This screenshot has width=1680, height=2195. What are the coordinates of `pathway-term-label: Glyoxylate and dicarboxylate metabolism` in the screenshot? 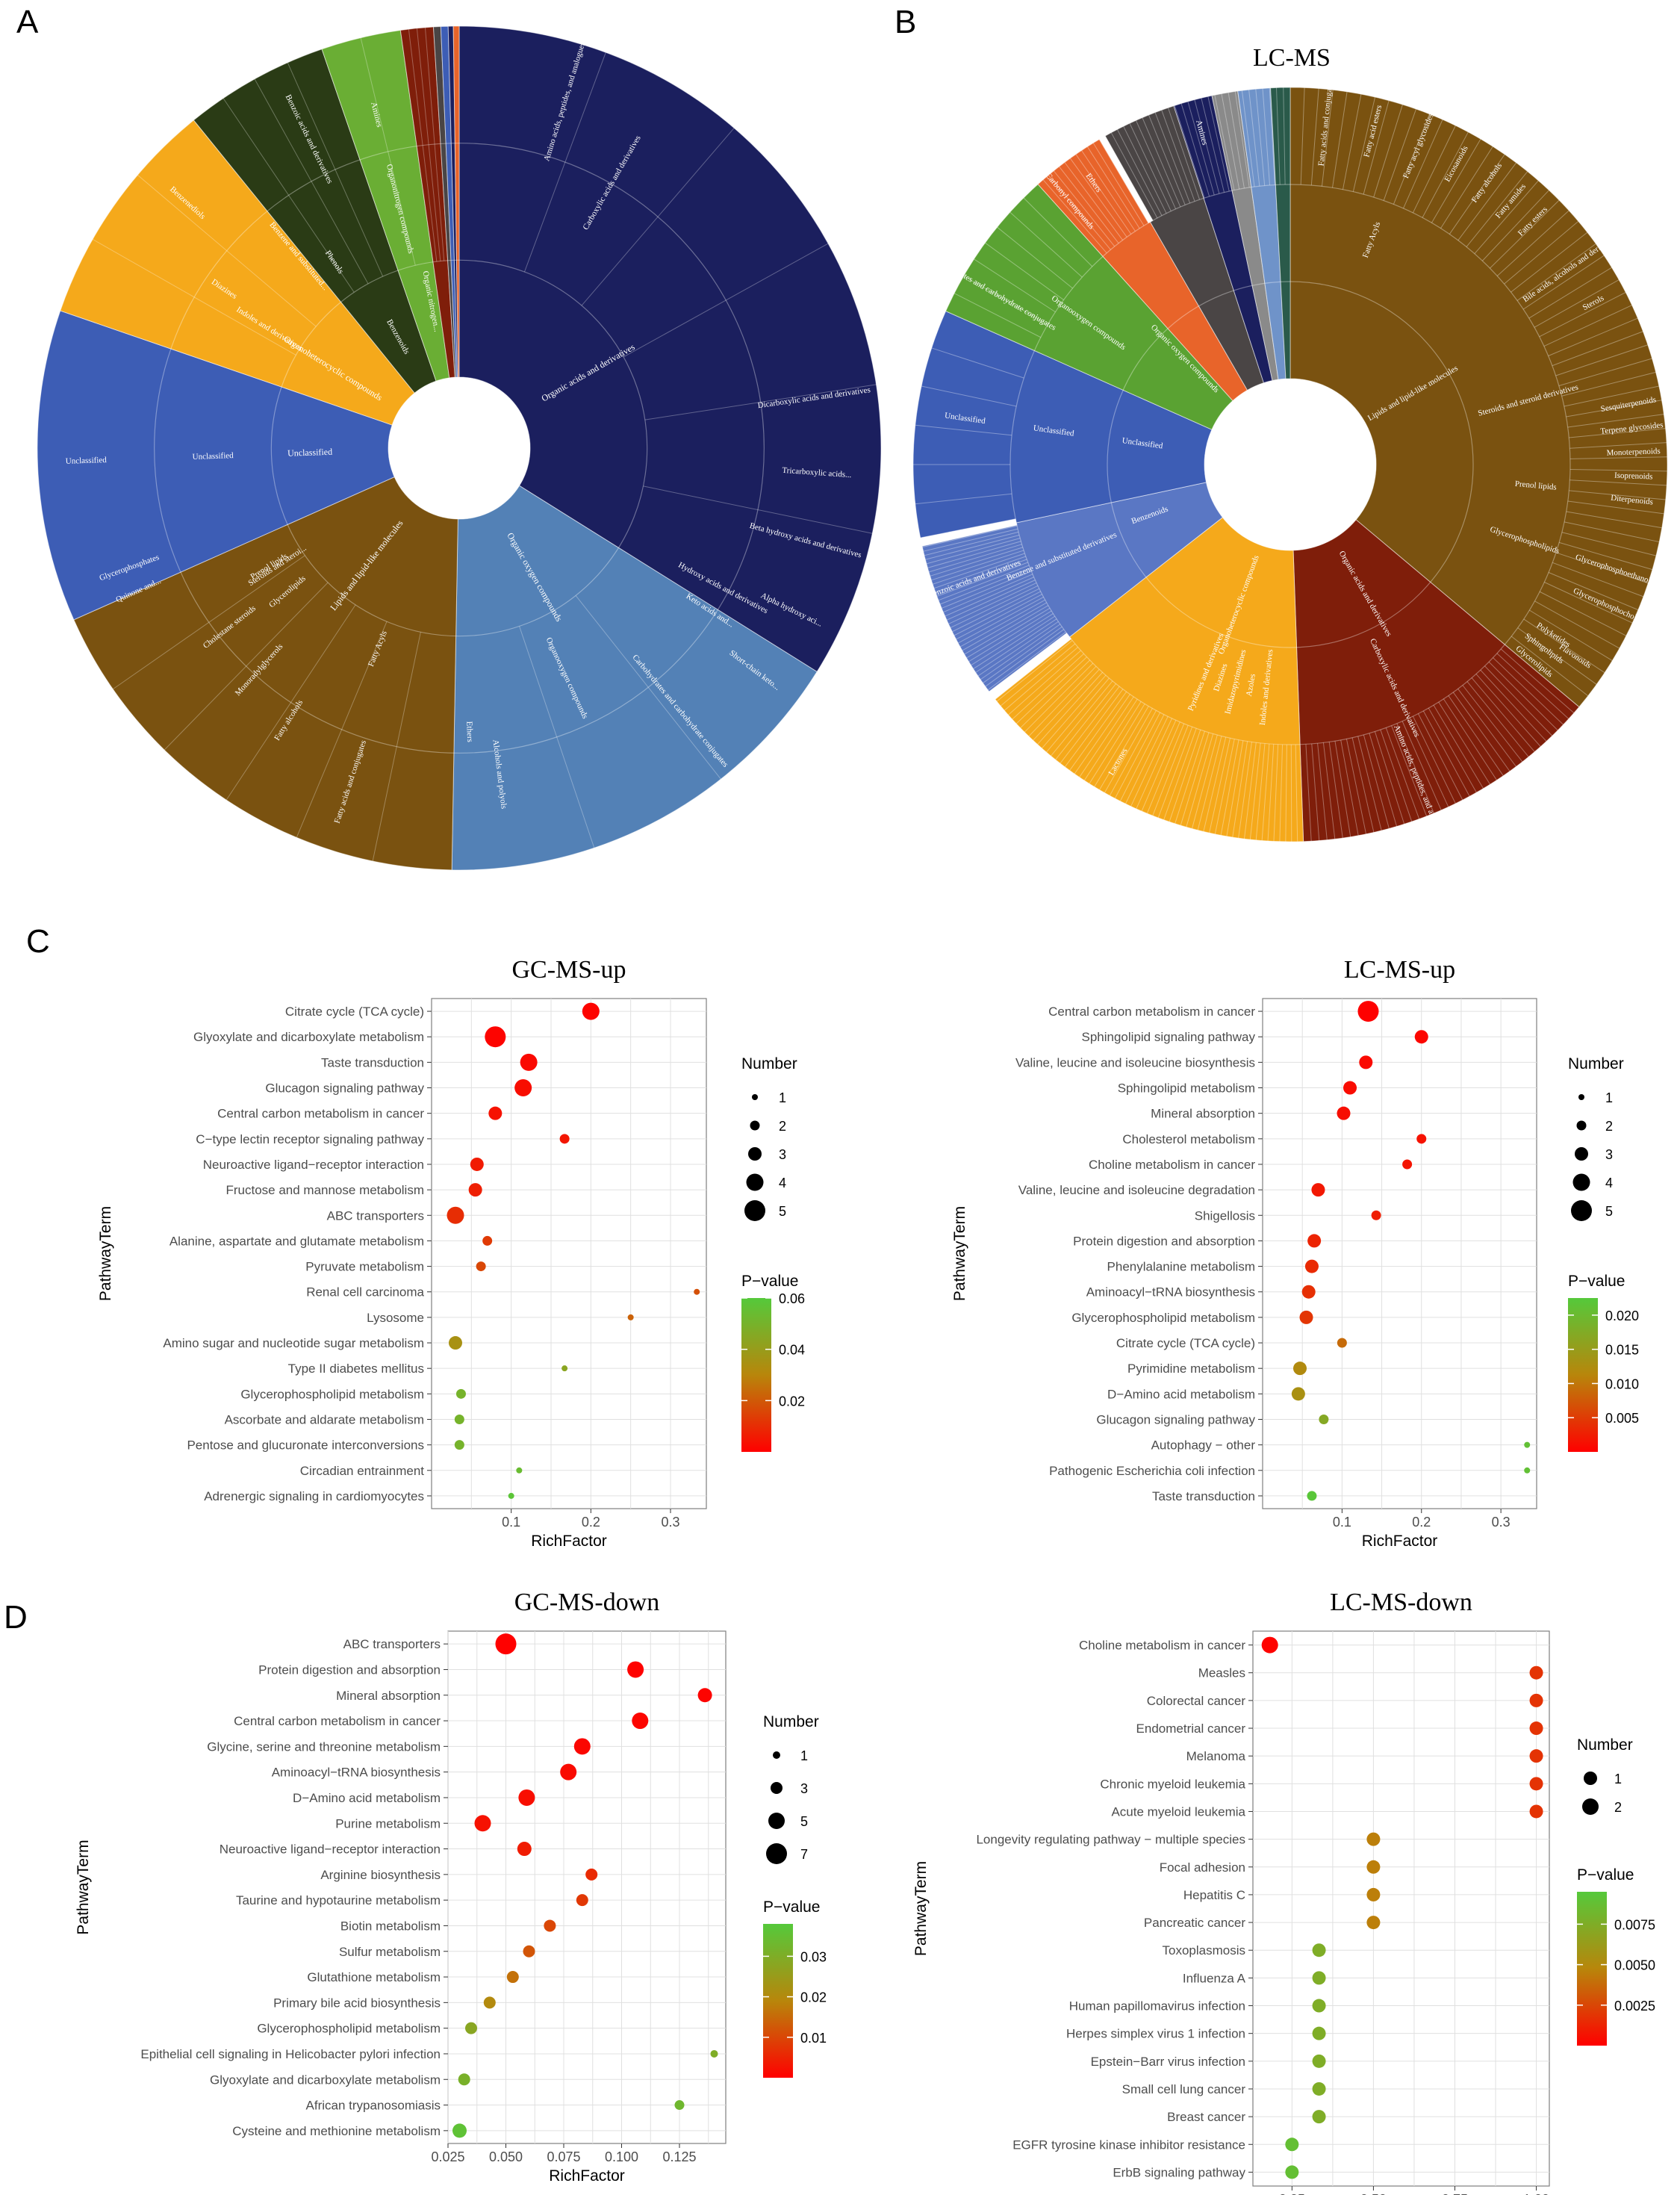 It's located at (308, 1037).